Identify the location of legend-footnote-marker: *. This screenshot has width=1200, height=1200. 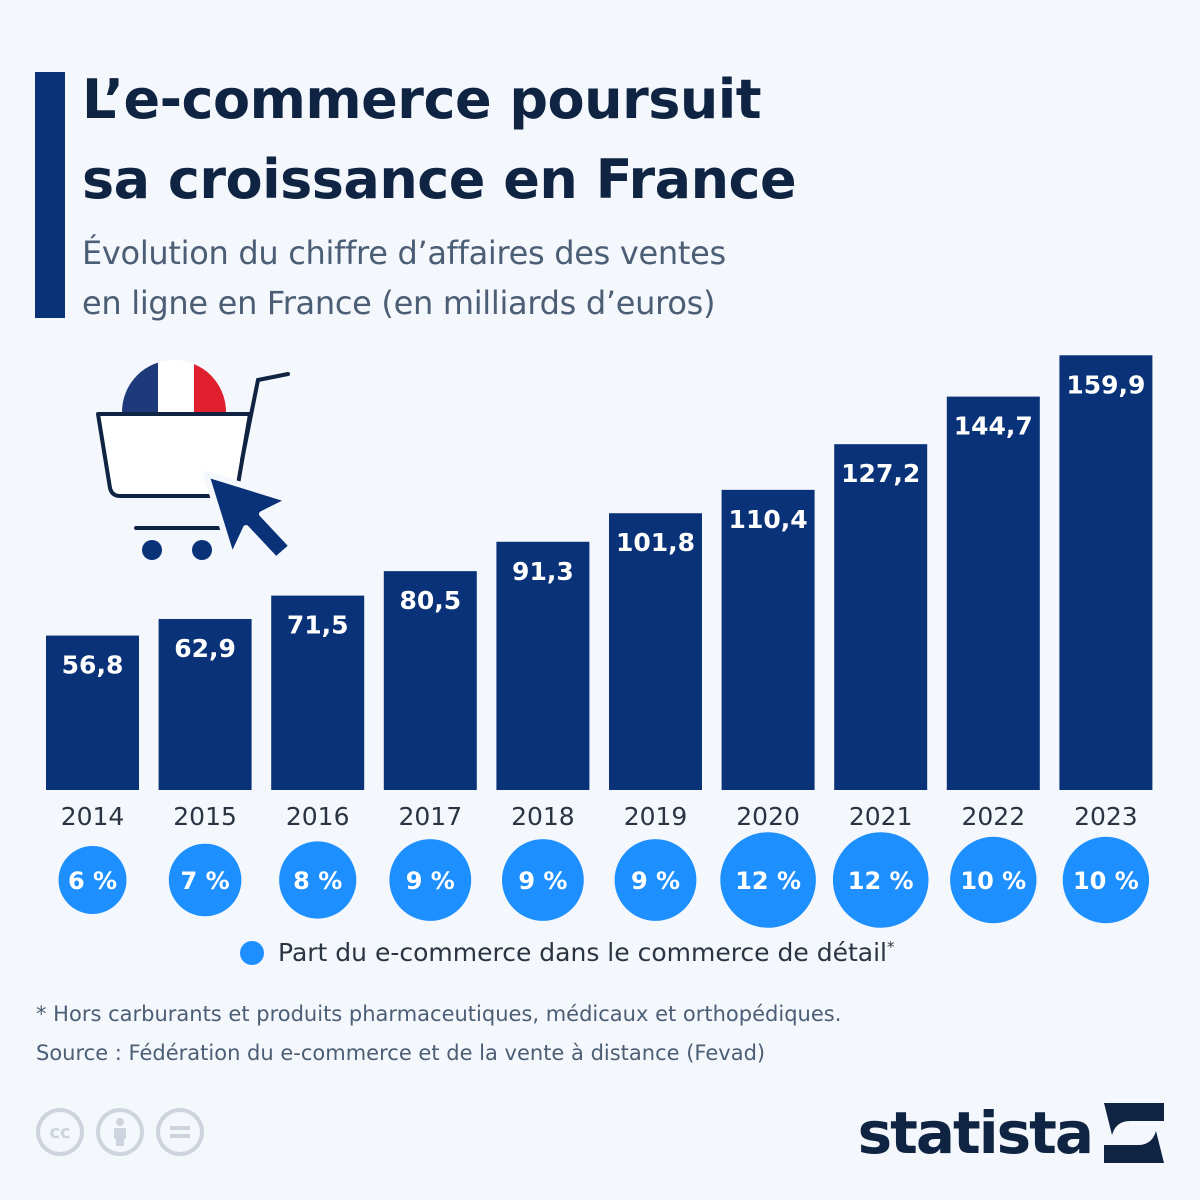
(890, 947).